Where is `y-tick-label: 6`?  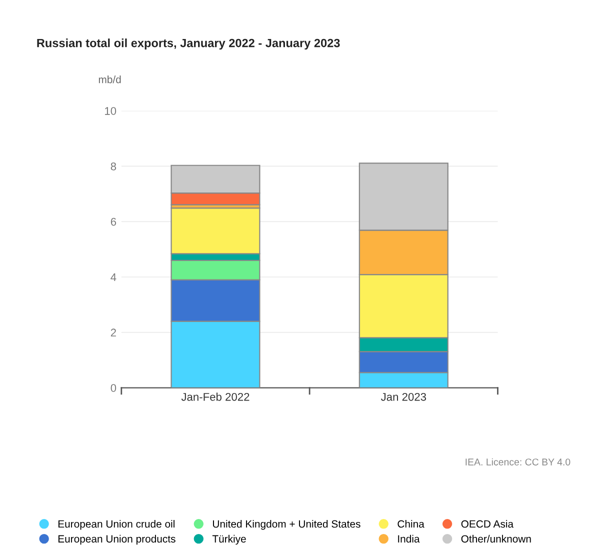
y-tick-label: 6 is located at coordinates (113, 222).